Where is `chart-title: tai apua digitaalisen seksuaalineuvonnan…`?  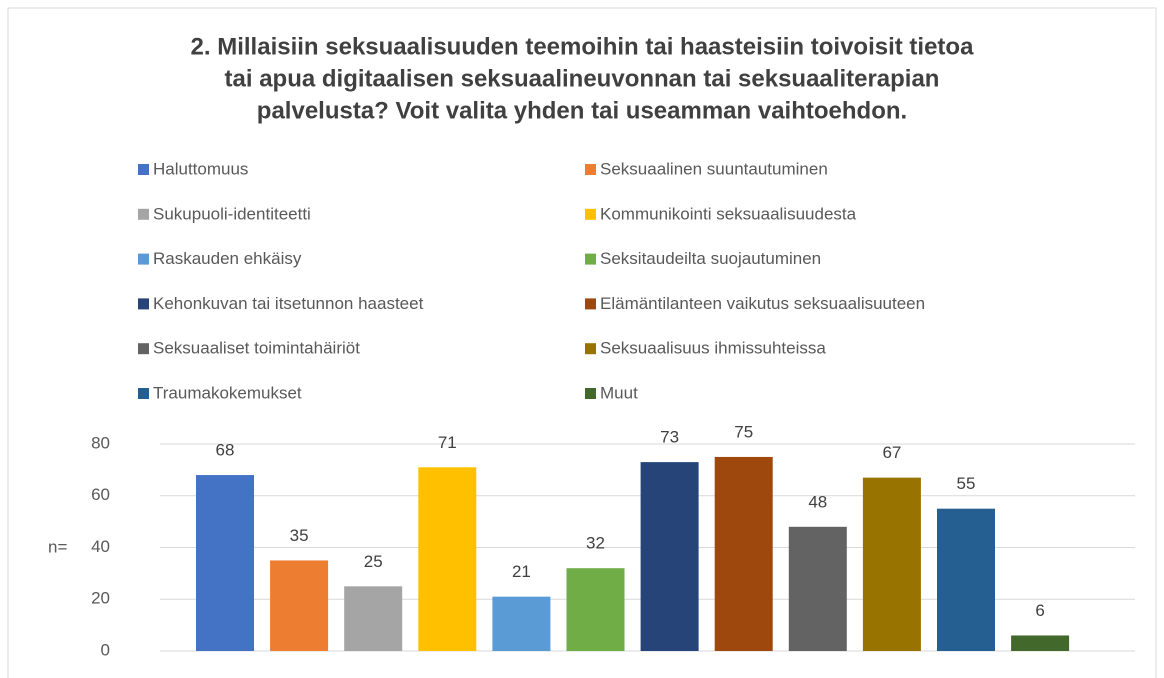
chart-title: tai apua digitaalisen seksuaalineuvonnan… is located at coordinates (582, 78).